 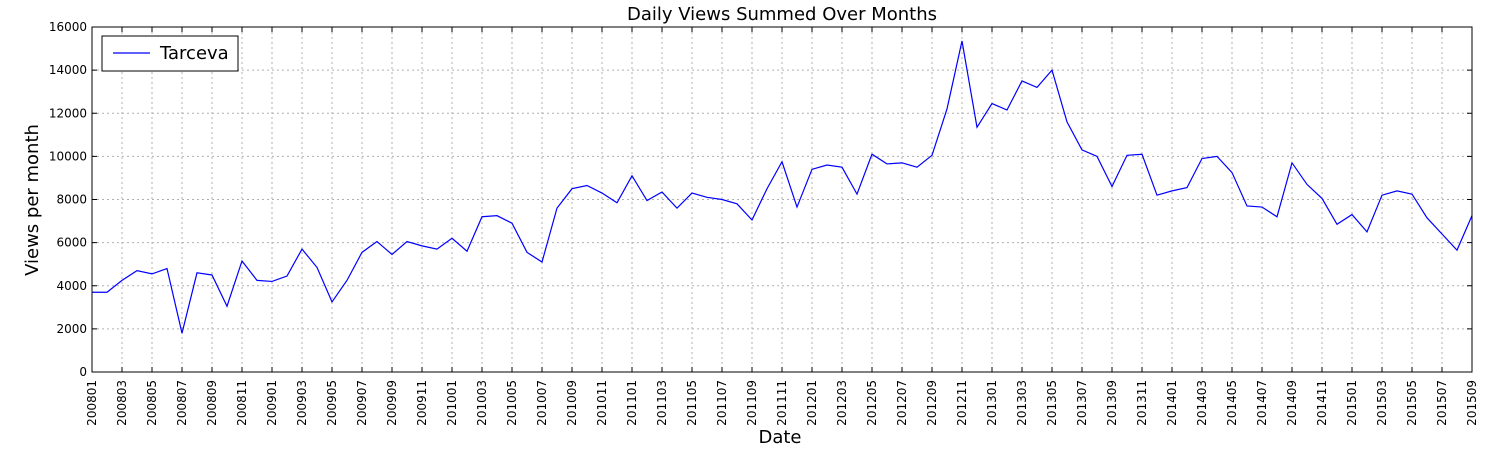 What do you see at coordinates (962, 403) in the screenshot?
I see `x-tick-label: 201211` at bounding box center [962, 403].